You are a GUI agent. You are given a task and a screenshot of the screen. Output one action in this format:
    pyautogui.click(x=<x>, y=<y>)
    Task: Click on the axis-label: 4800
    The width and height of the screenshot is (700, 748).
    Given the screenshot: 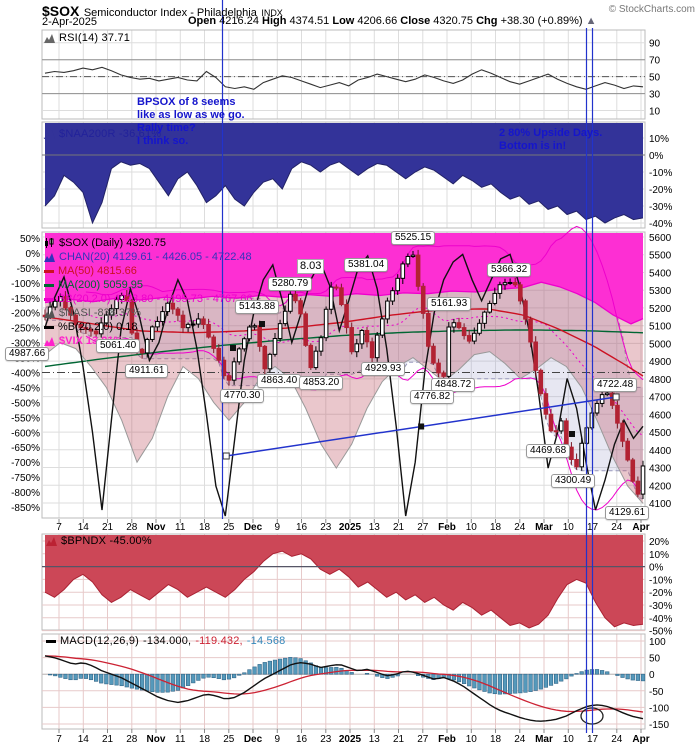 What is the action you would take?
    pyautogui.click(x=660, y=380)
    